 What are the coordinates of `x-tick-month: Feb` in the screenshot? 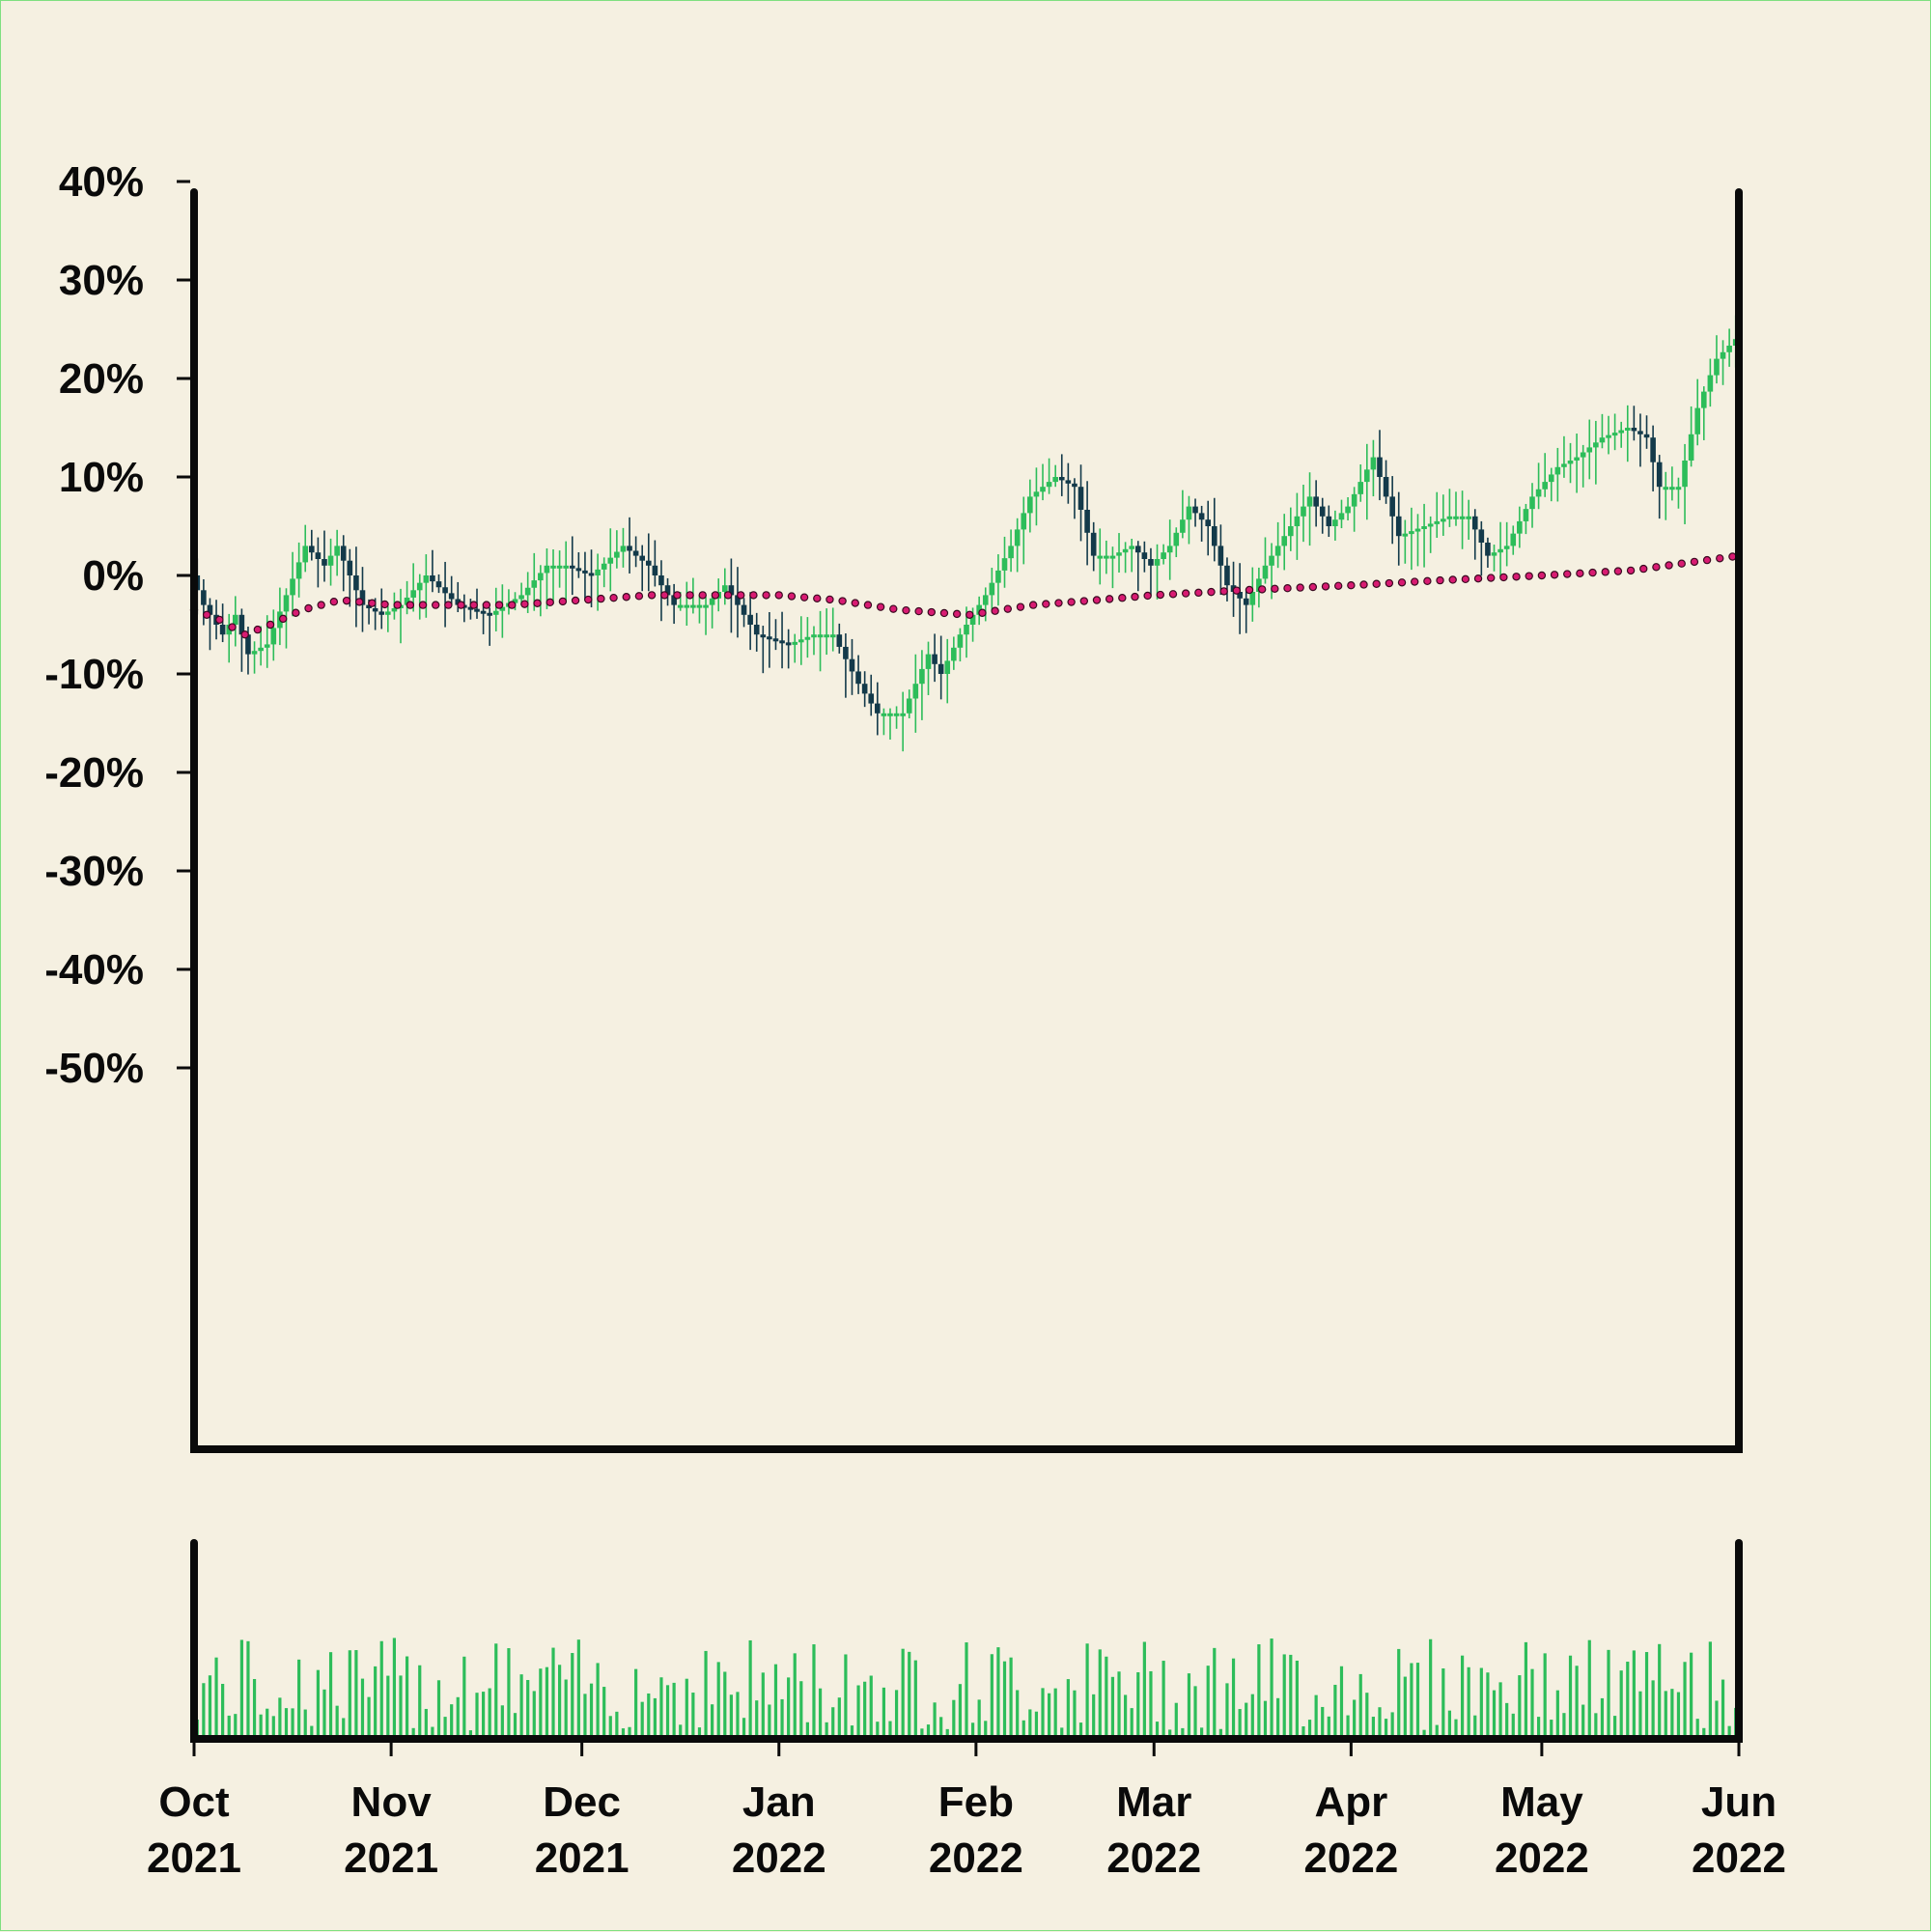 It's located at (976, 1802).